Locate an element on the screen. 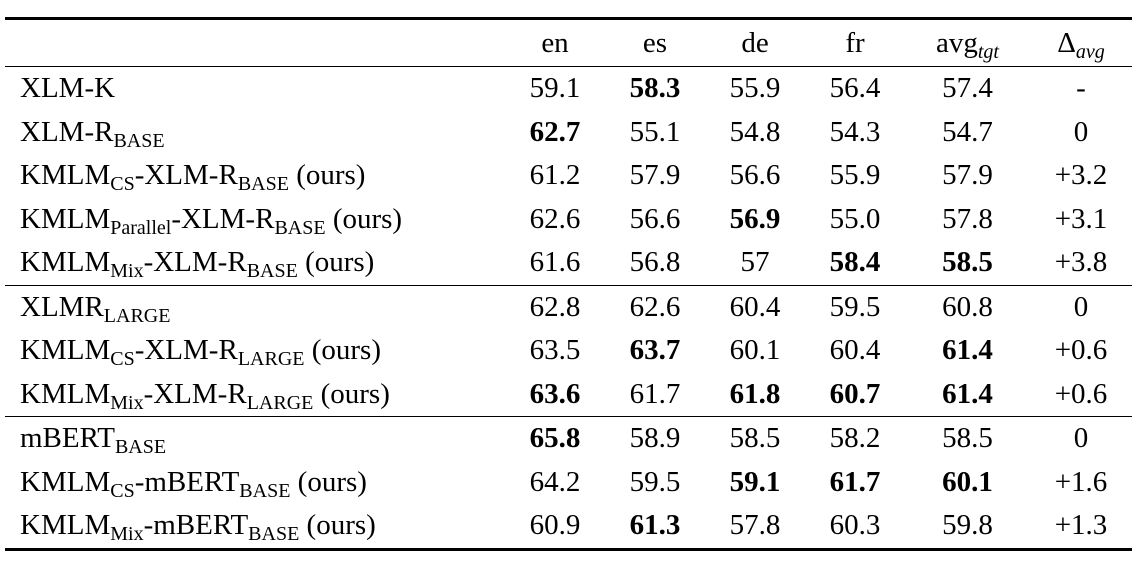 The width and height of the screenshot is (1140, 566). value: 58.9 is located at coordinates (655, 438).